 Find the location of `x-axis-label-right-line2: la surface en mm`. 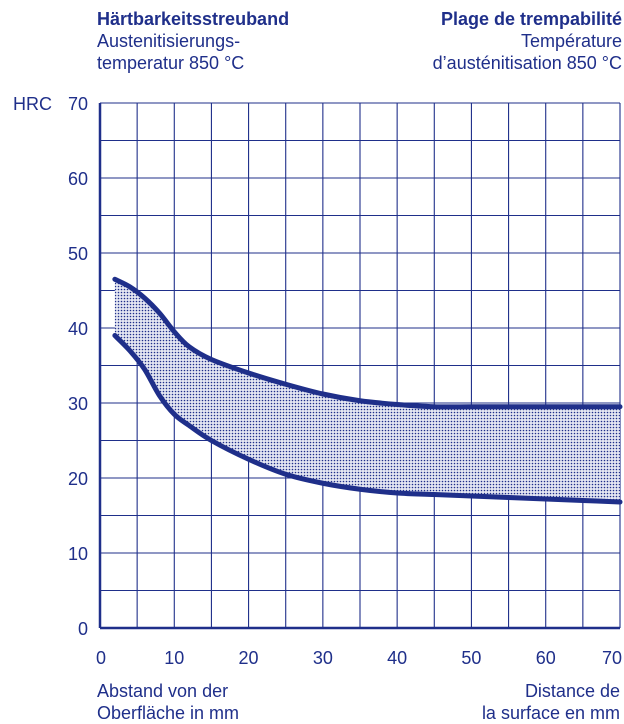

x-axis-label-right-line2: la surface en mm is located at coordinates (550, 713).